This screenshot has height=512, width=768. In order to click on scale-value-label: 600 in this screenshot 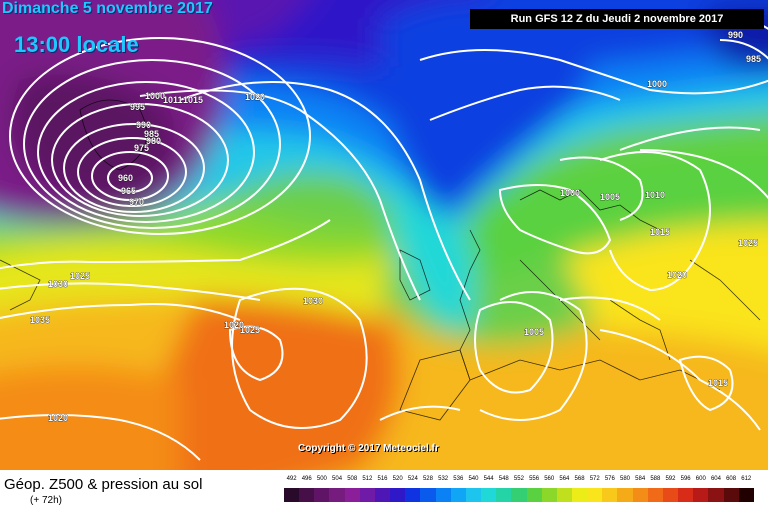, I will do `click(700, 479)`.